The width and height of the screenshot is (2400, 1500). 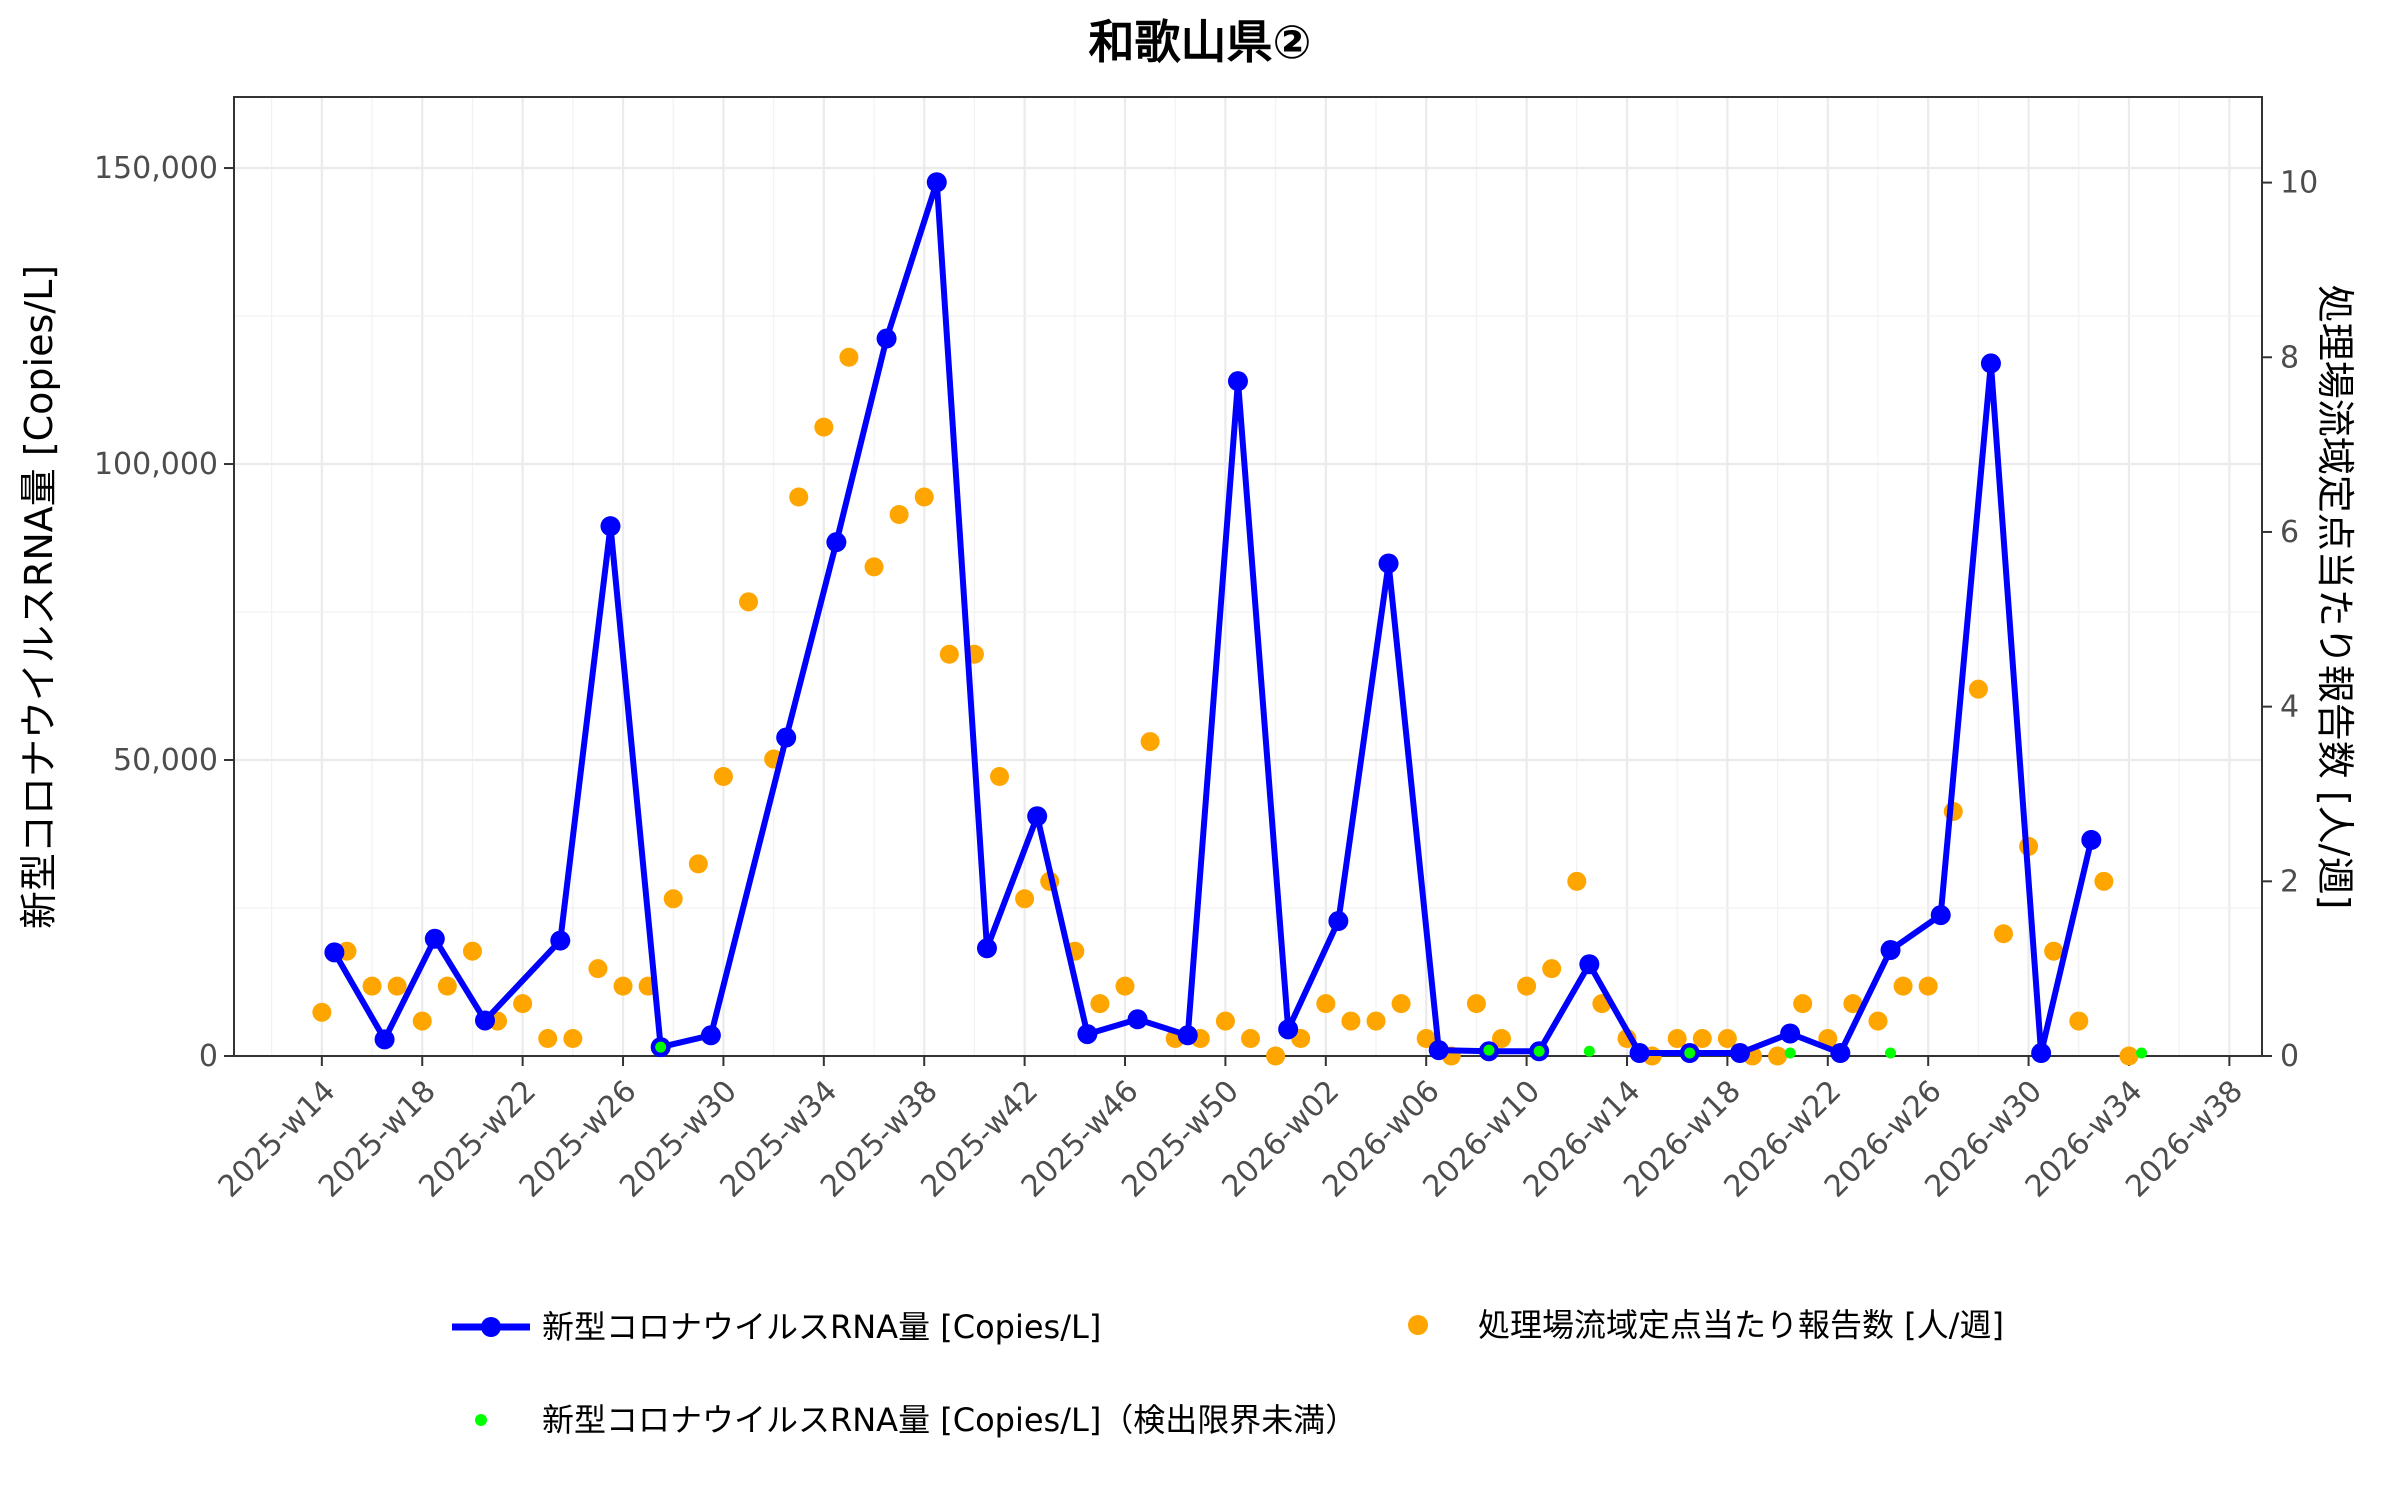 What do you see at coordinates (165, 760) in the screenshot?
I see `y-left-tick-label: 50,000` at bounding box center [165, 760].